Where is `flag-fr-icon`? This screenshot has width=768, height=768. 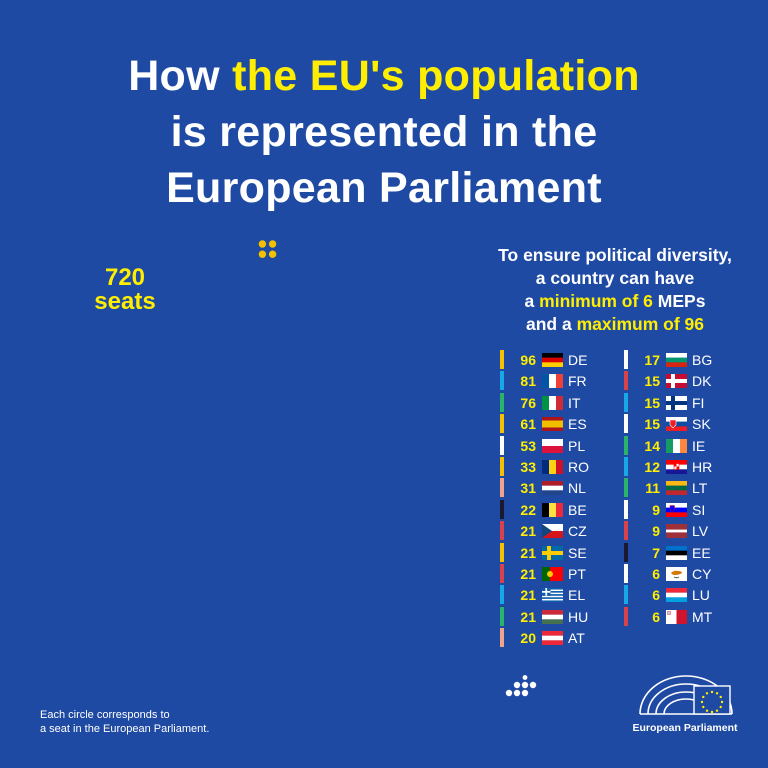
flag-fr-icon is located at coordinates (552, 381).